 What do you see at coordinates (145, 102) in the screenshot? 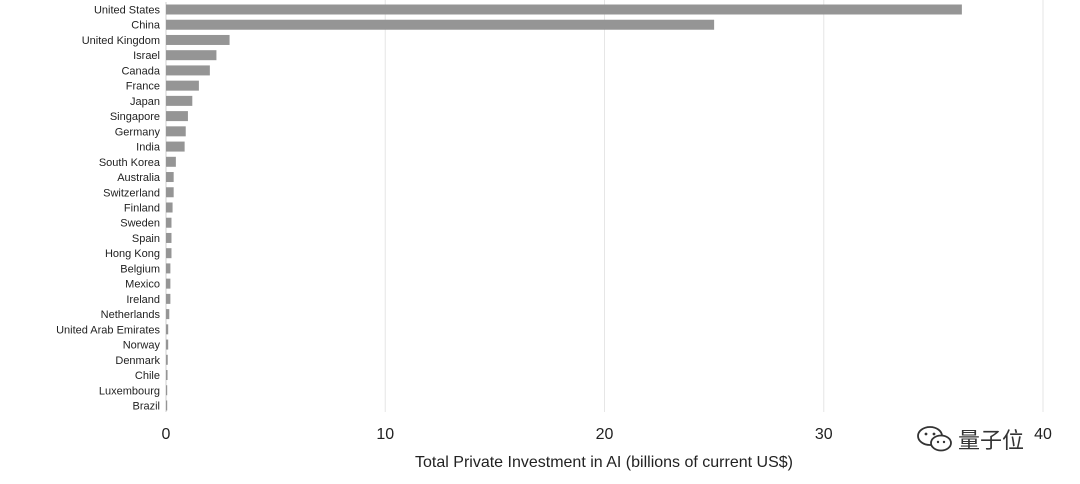
I see `category-label: Japan` at bounding box center [145, 102].